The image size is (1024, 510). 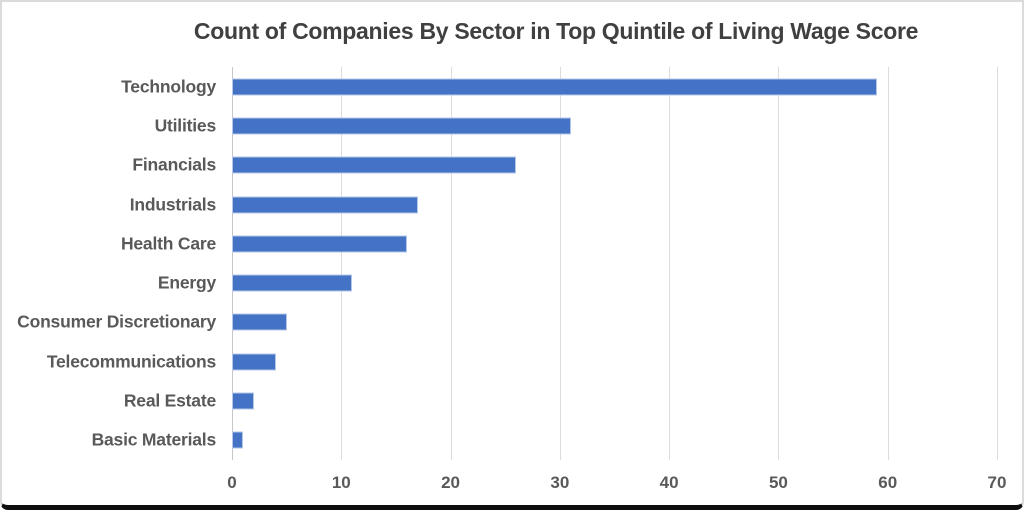 I want to click on category-label: Telecommunications, so click(x=131, y=361).